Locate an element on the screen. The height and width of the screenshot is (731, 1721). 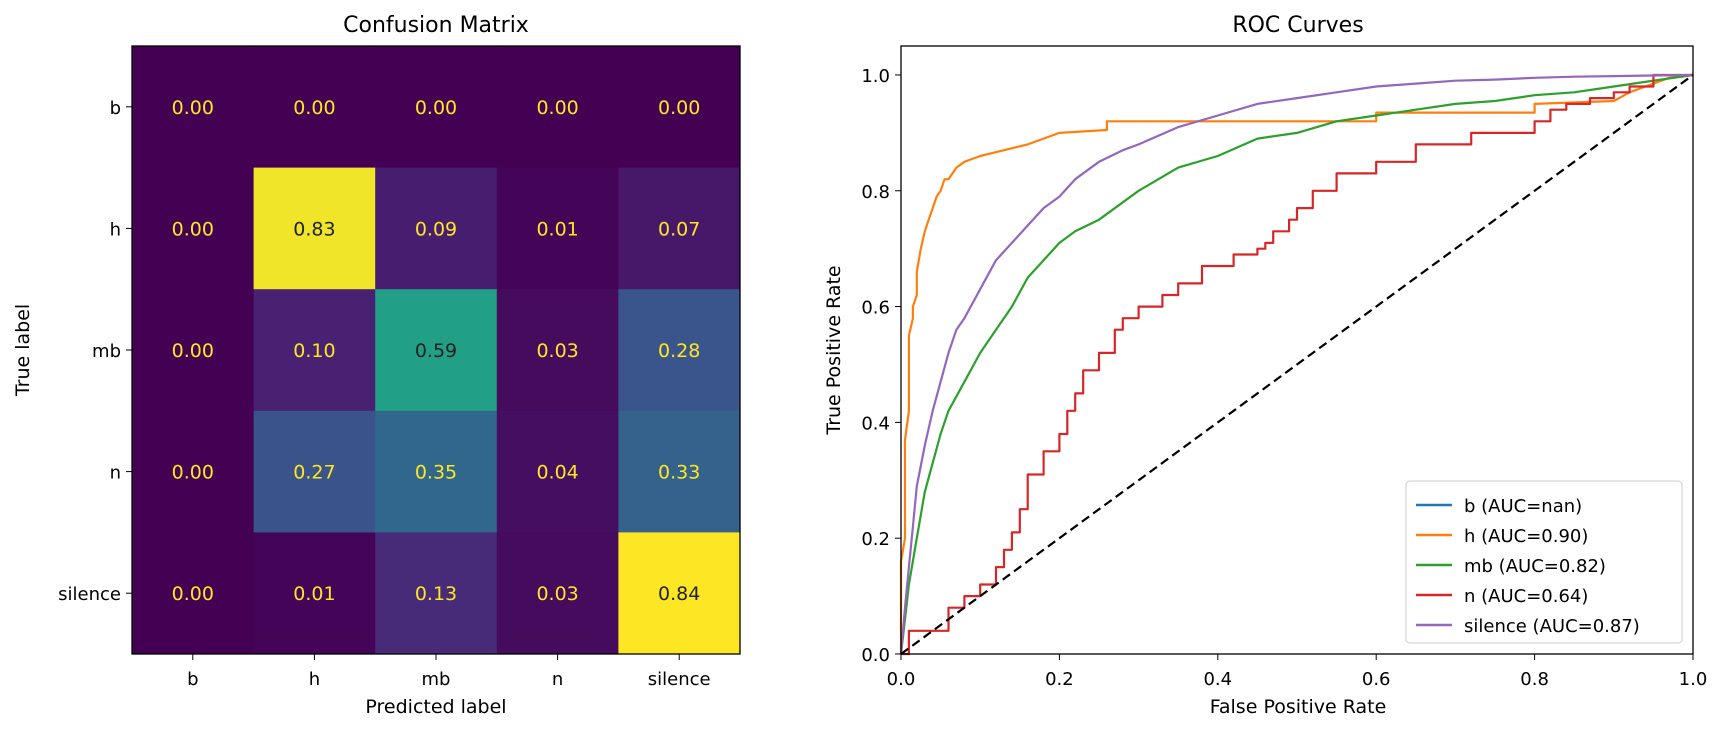
cm-x-tick-label: b is located at coordinates (192, 679).